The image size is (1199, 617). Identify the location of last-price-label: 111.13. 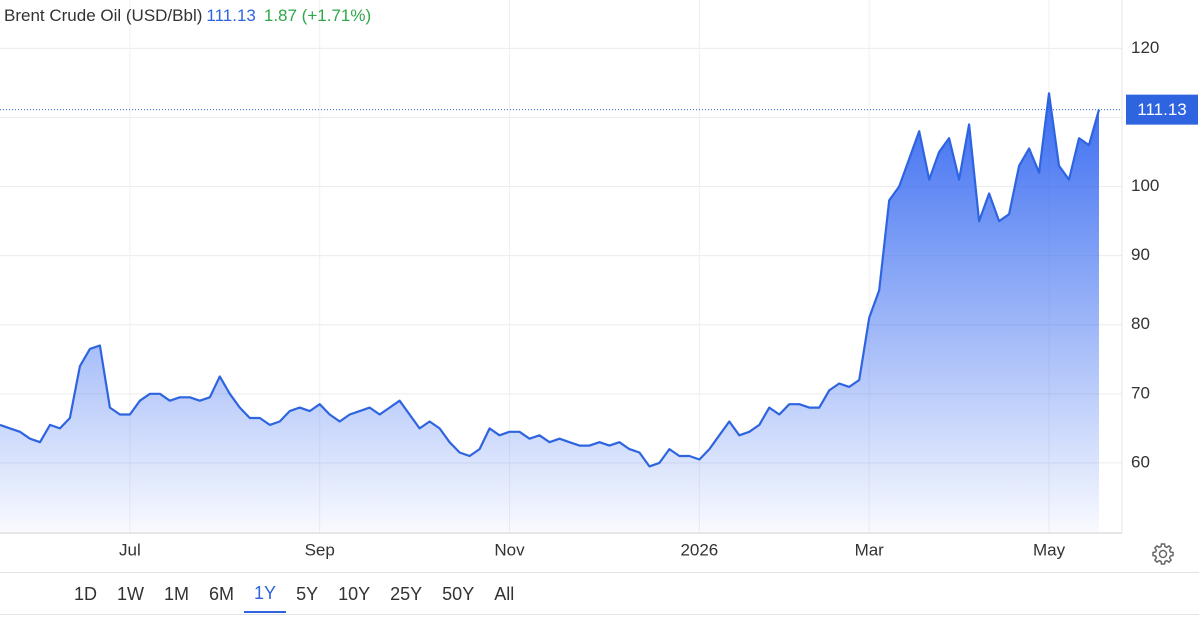
(1161, 109).